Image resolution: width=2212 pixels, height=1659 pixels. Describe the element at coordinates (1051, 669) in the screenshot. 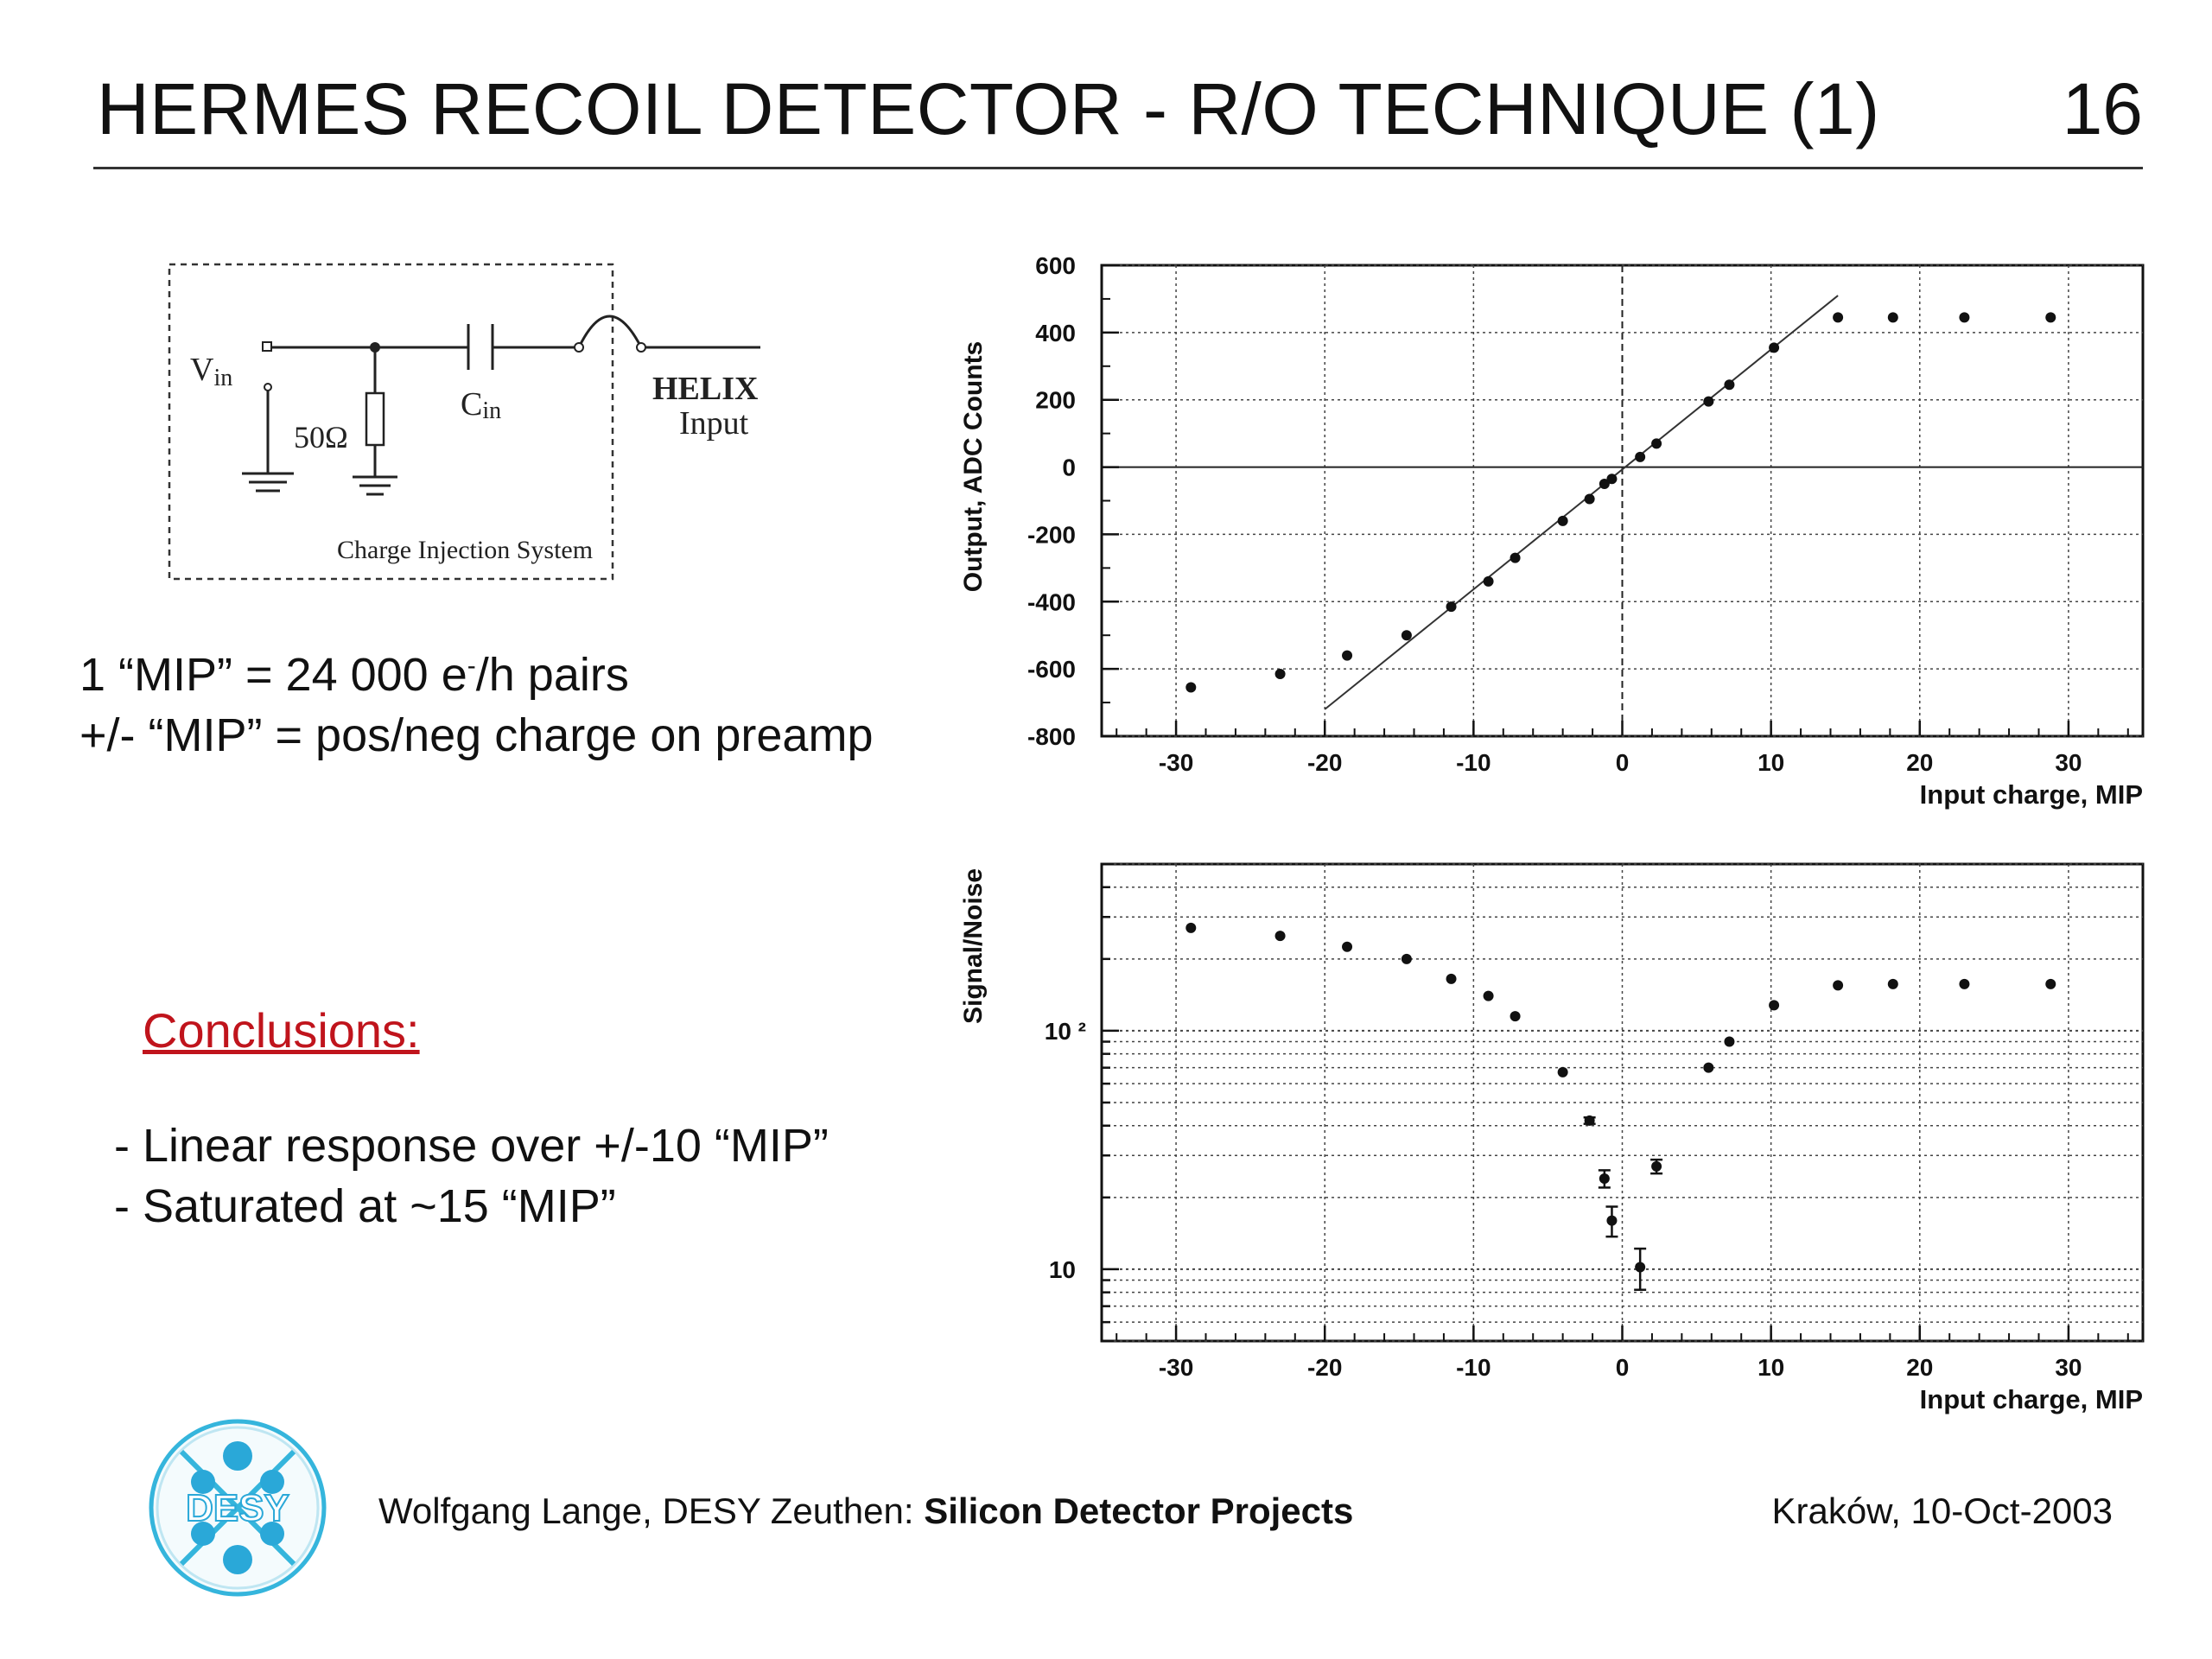

I see `y-tick-label: -600` at that location.